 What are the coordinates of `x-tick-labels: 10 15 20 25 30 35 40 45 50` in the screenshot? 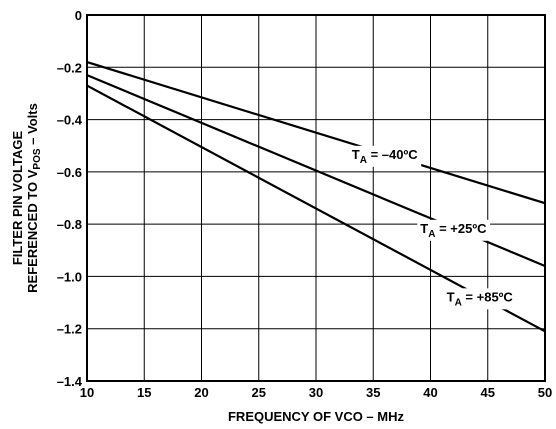 It's located at (316, 392).